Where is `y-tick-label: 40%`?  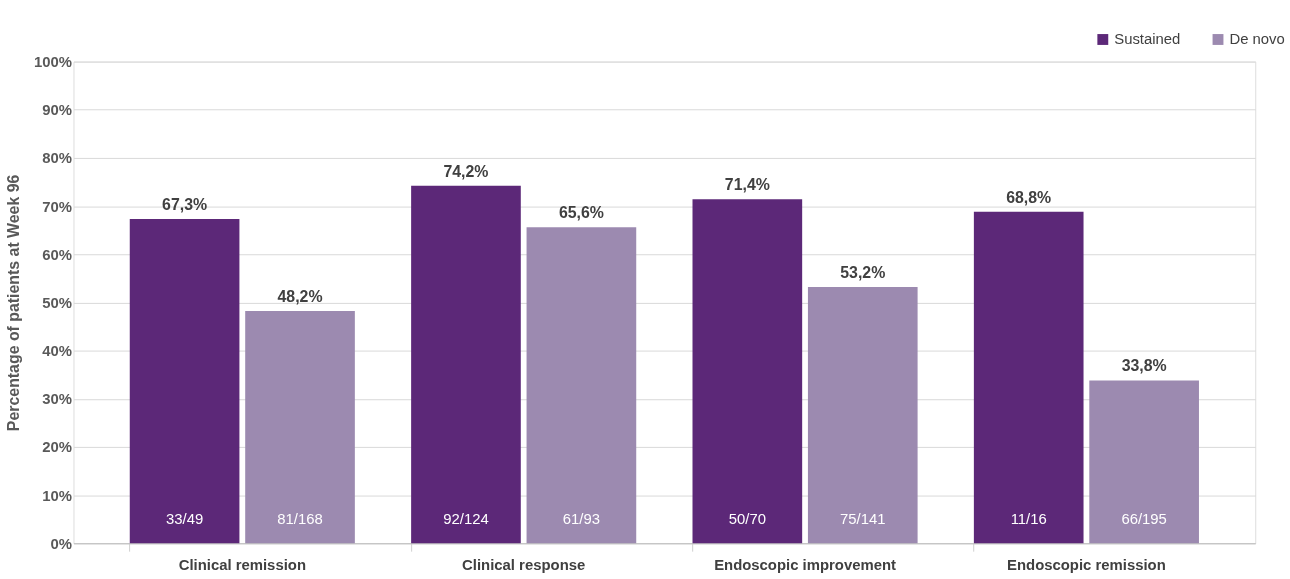 y-tick-label: 40% is located at coordinates (57, 351).